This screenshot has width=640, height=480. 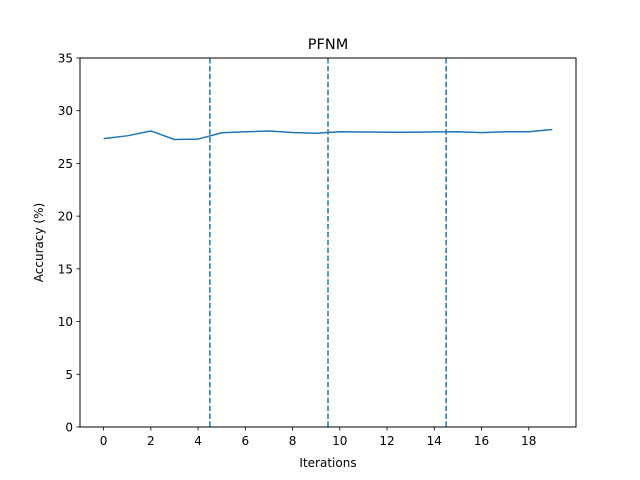 What do you see at coordinates (327, 463) in the screenshot?
I see `x-axis-label: Iterations` at bounding box center [327, 463].